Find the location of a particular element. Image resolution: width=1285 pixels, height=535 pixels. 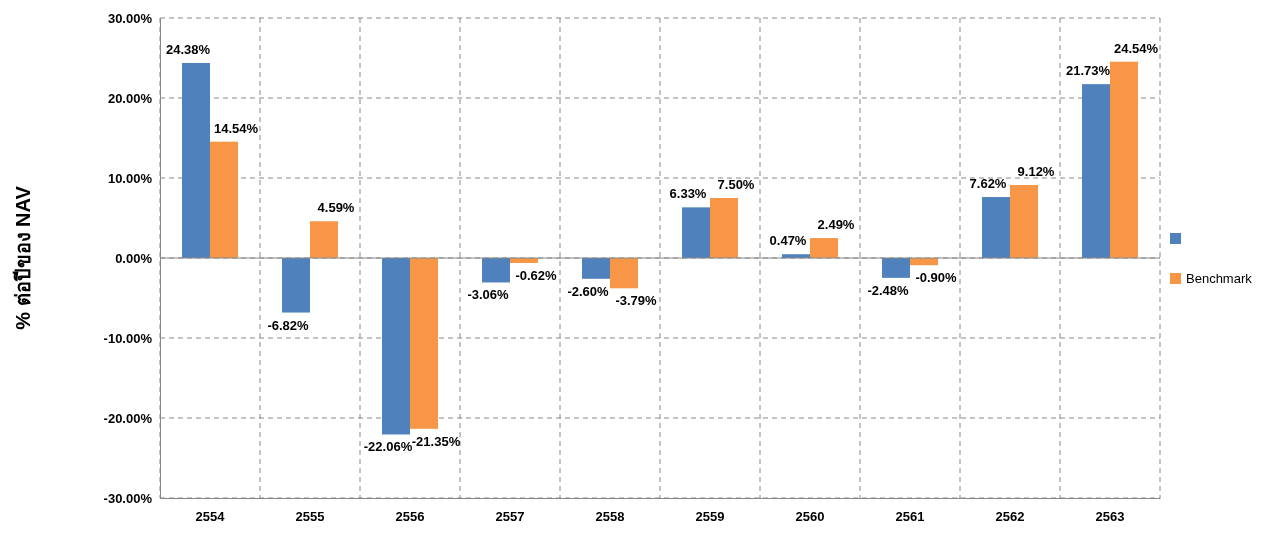

data-label: 24.54% is located at coordinates (1136, 48).